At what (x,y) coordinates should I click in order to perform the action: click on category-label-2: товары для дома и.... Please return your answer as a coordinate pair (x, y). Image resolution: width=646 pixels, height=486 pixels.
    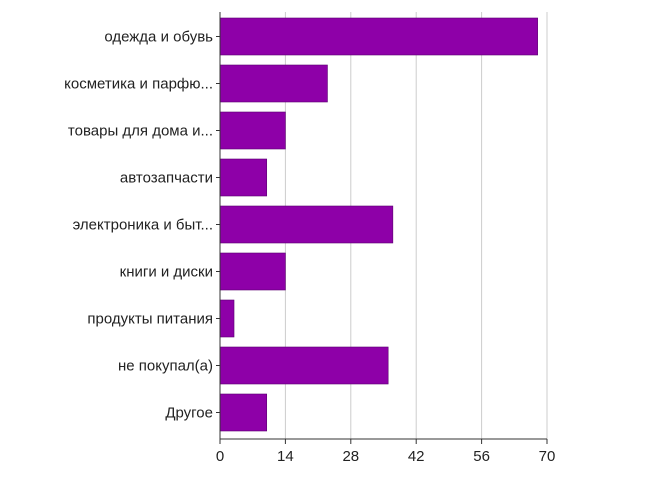
    Looking at the image, I should click on (140, 131).